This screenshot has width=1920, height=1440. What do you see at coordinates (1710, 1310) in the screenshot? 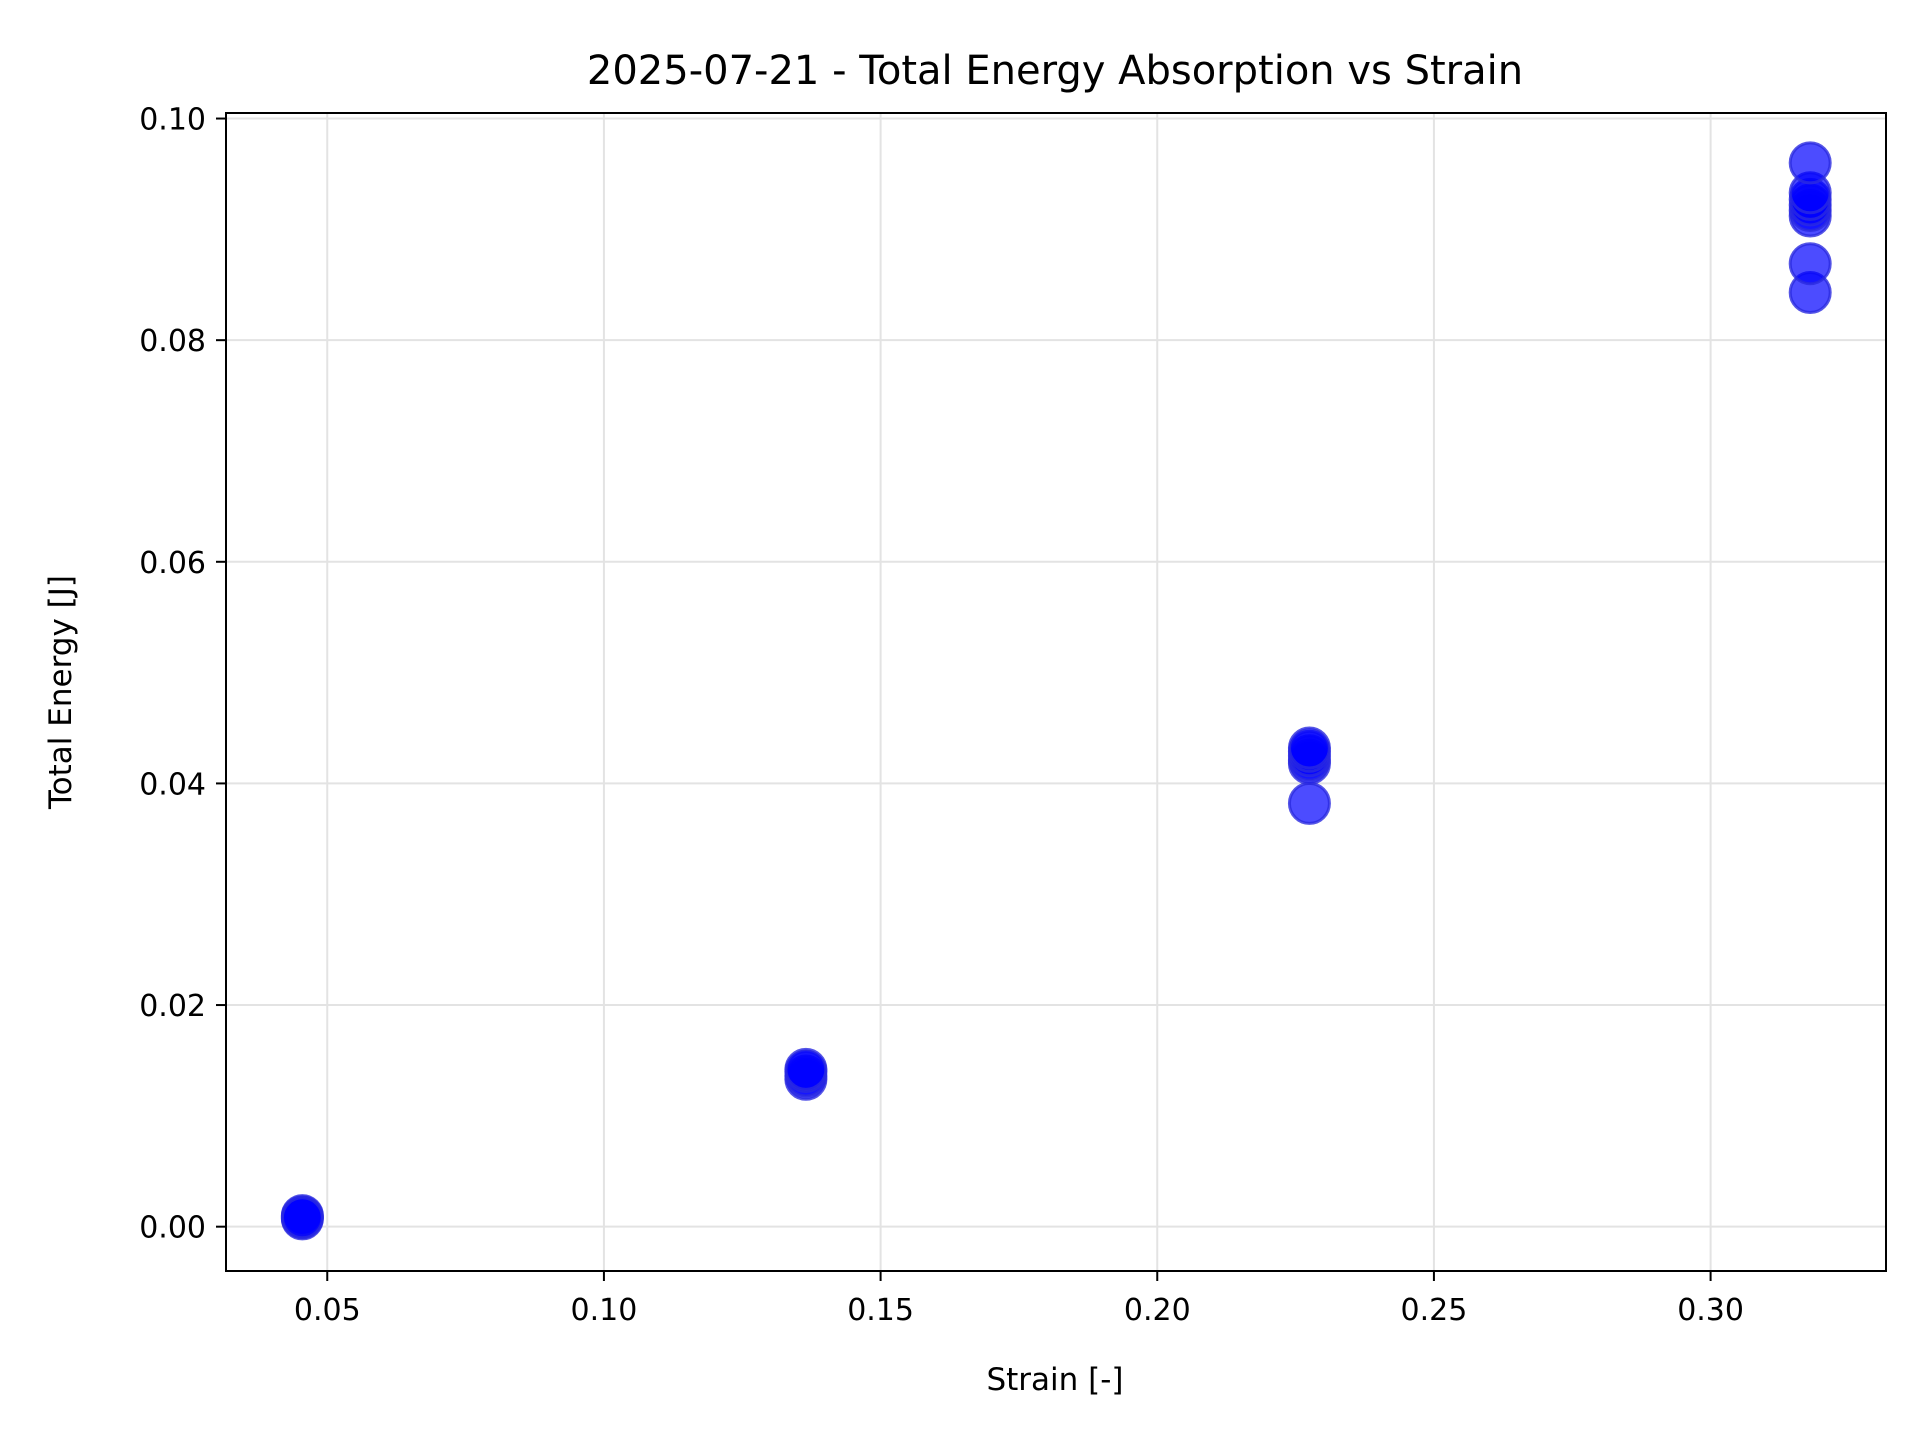
I see `x-tick-label: 0.30` at bounding box center [1710, 1310].